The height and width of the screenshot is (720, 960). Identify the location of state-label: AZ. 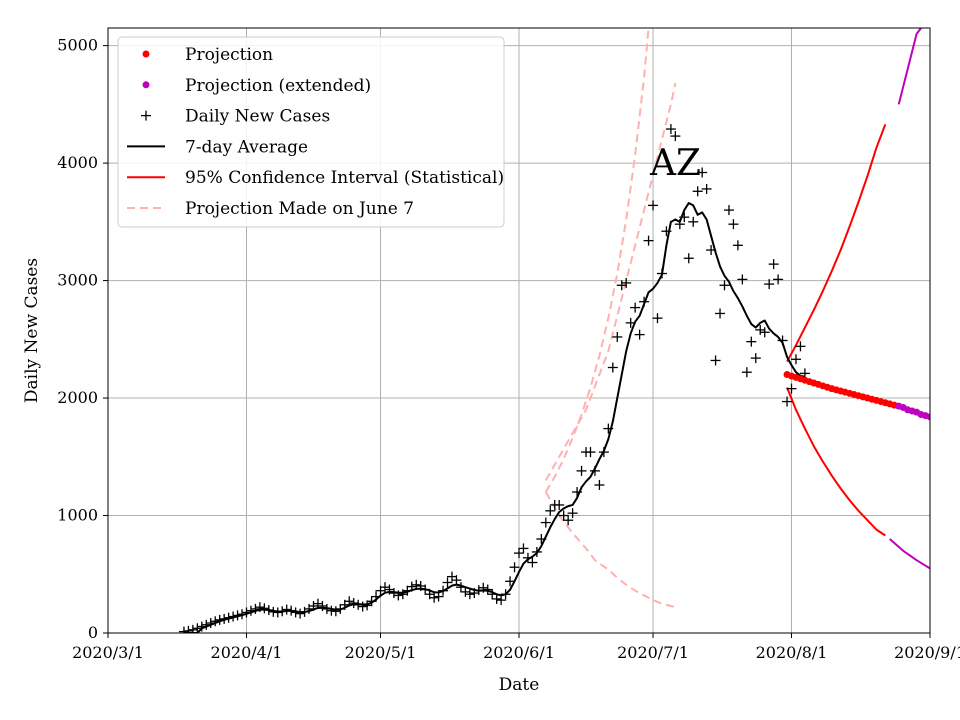
(675, 163).